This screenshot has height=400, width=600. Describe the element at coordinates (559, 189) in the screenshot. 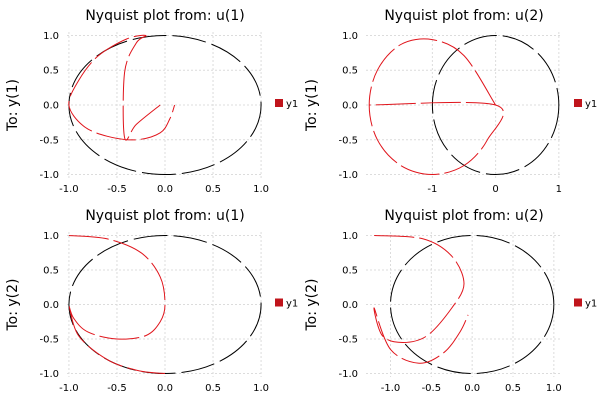

I see `x-tick-label: 1` at that location.